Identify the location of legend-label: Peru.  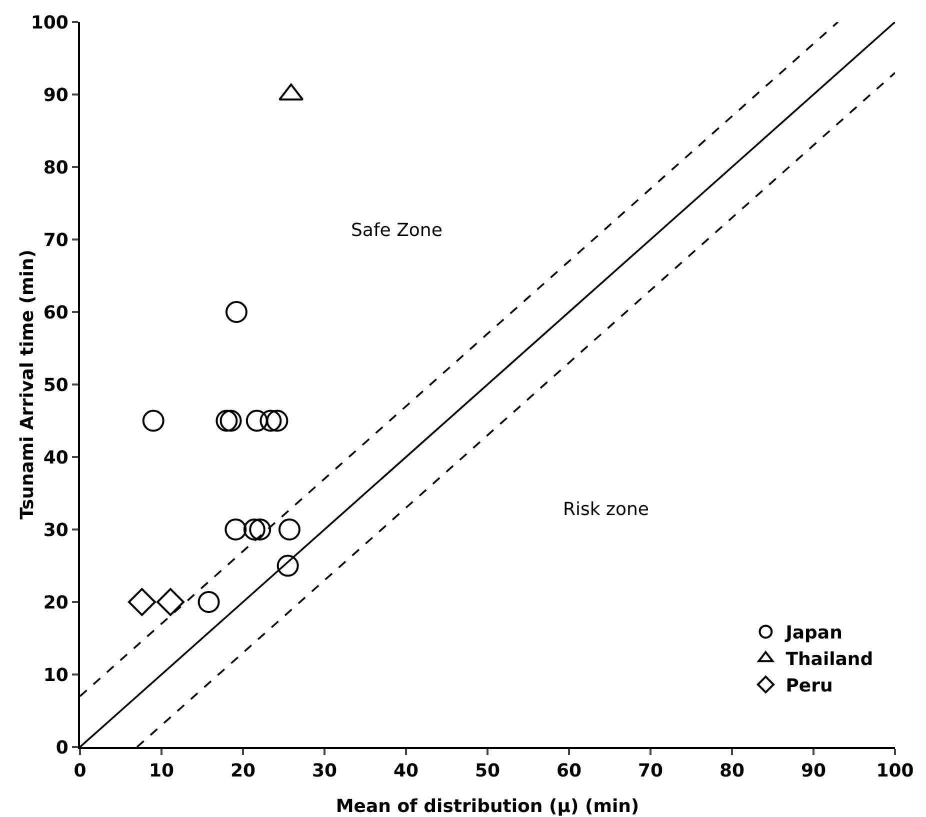
(809, 686).